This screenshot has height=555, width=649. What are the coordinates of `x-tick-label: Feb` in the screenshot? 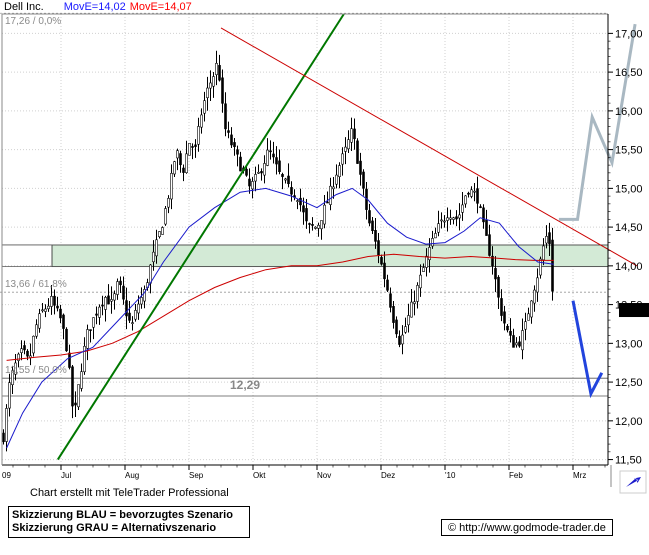 It's located at (516, 475).